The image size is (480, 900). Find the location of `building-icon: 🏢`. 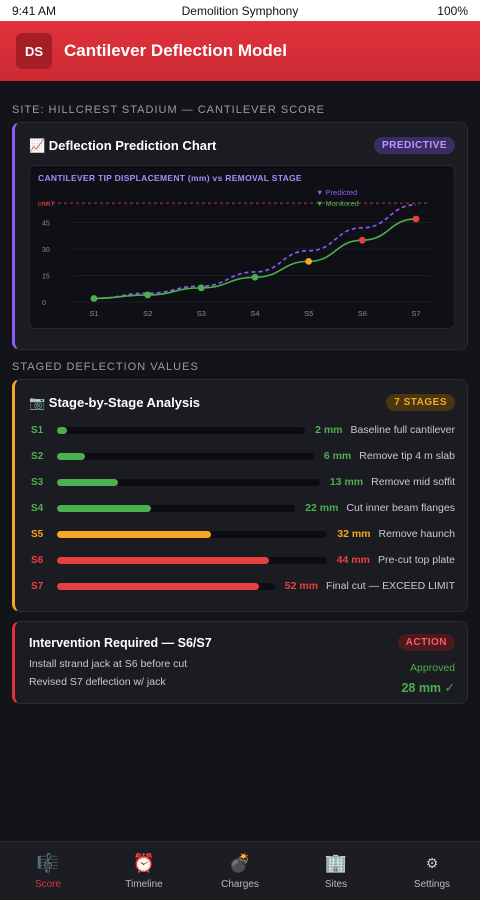

building-icon: 🏢 is located at coordinates (336, 862).